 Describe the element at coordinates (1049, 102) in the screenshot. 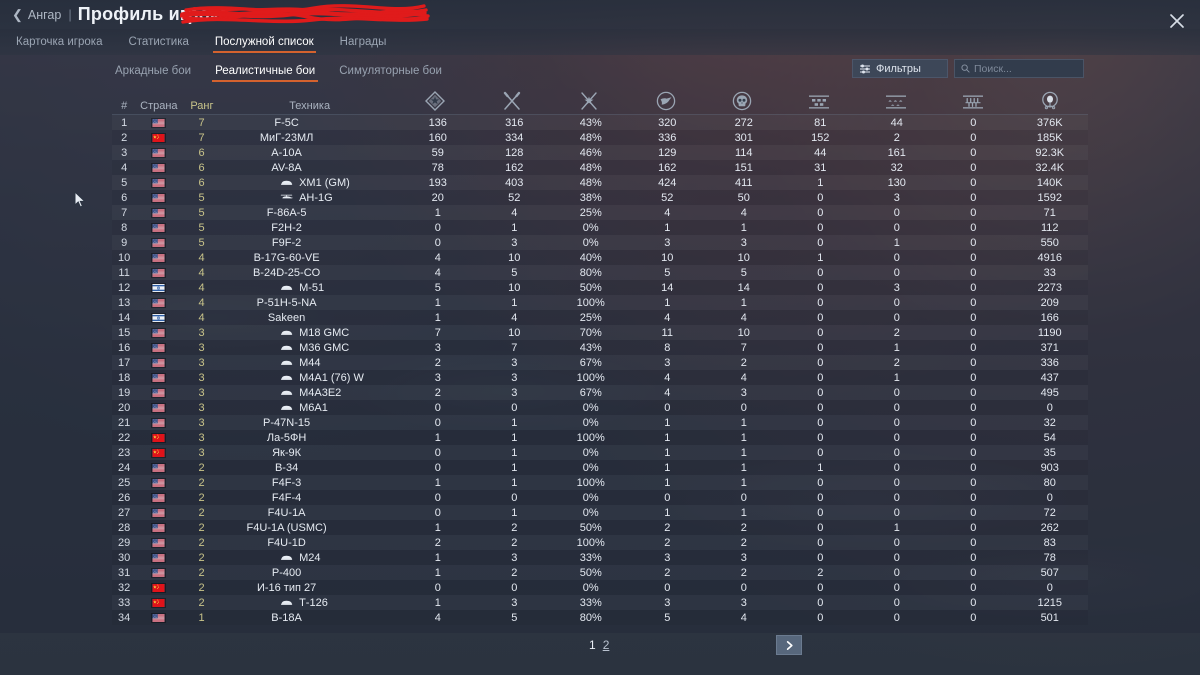

I see `th-lions` at that location.